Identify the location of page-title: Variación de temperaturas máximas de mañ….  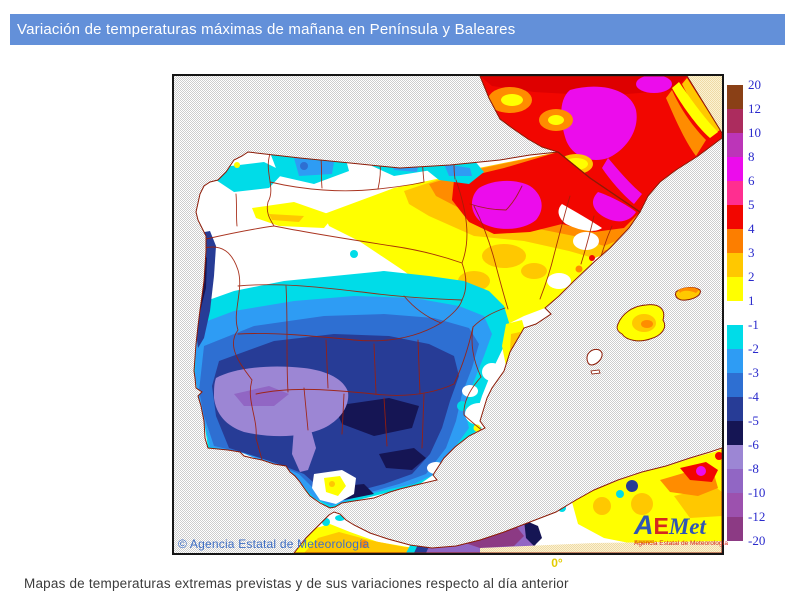
(266, 29).